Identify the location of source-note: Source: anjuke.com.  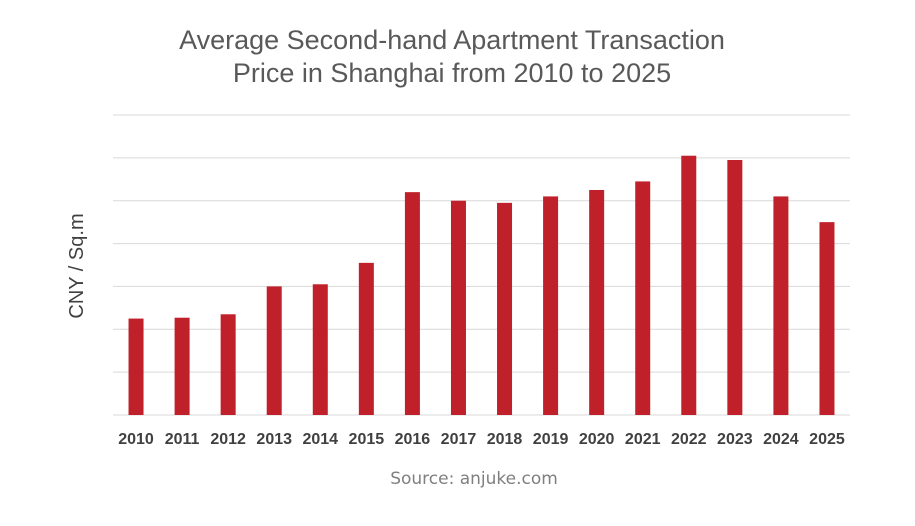
(474, 479).